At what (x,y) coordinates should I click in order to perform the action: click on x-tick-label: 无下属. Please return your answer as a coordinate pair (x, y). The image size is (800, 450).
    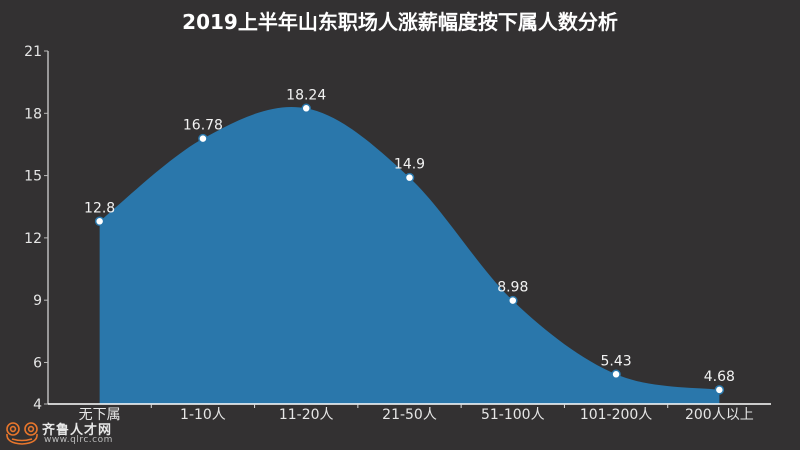
    Looking at the image, I should click on (100, 415).